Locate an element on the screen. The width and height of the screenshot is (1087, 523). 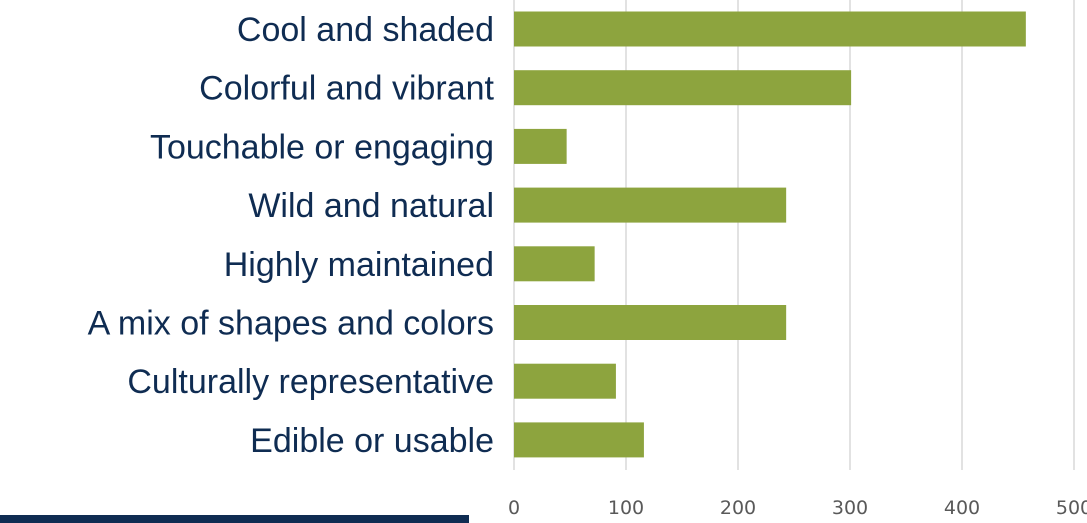
footer-accent-bar is located at coordinates (234, 519).